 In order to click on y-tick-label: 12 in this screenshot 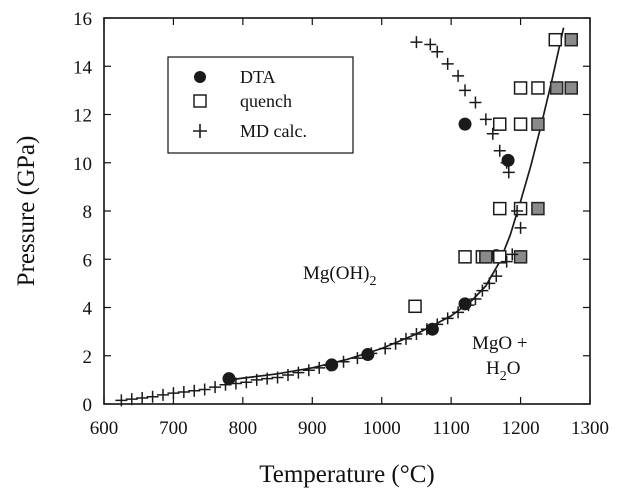, I will do `click(82, 116)`.